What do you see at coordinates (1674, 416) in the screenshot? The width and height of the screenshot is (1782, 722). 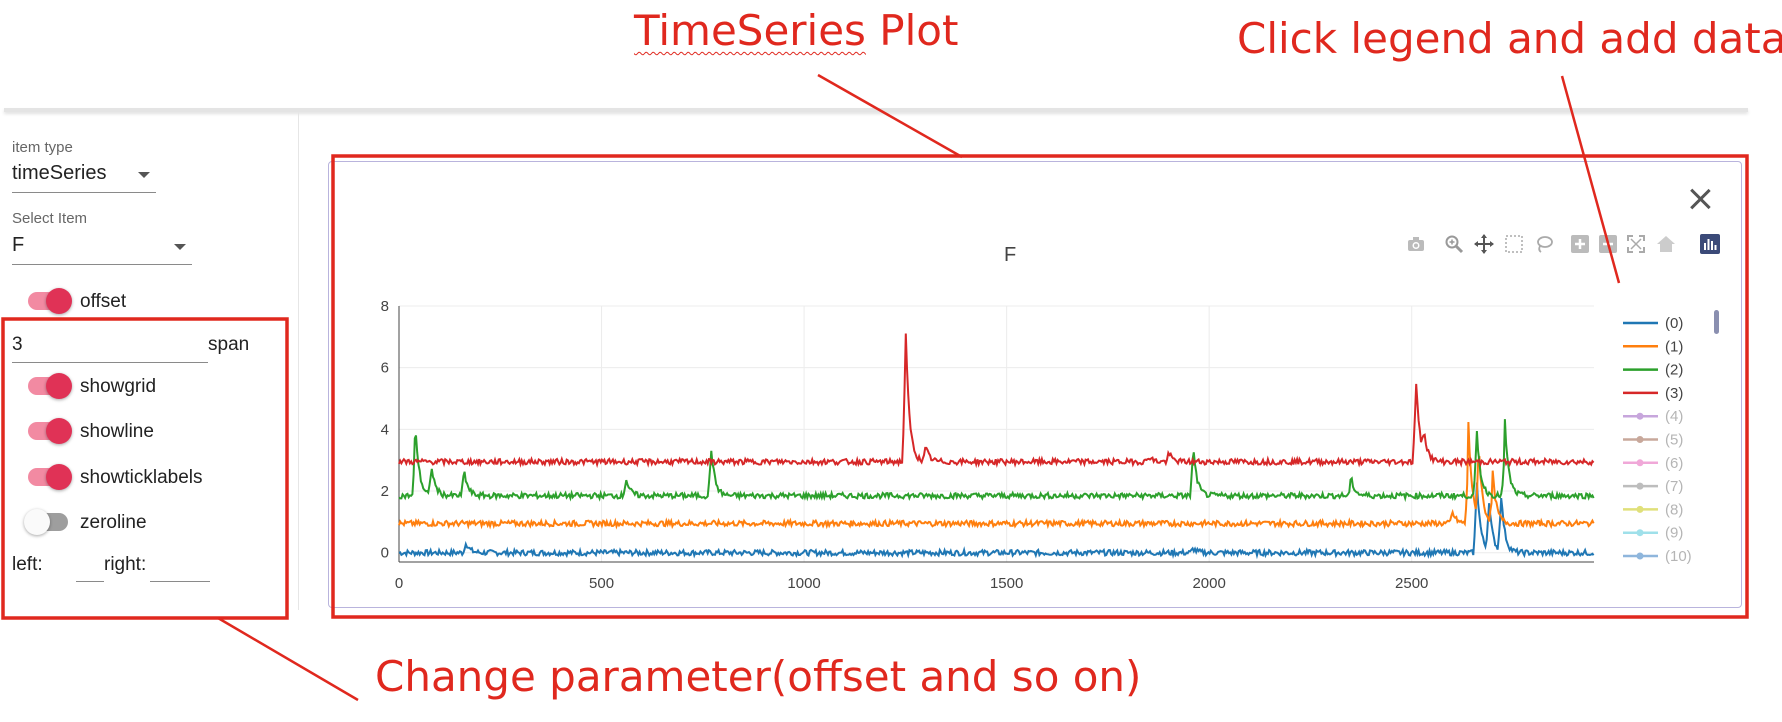 I see `legend-label: (4)` at bounding box center [1674, 416].